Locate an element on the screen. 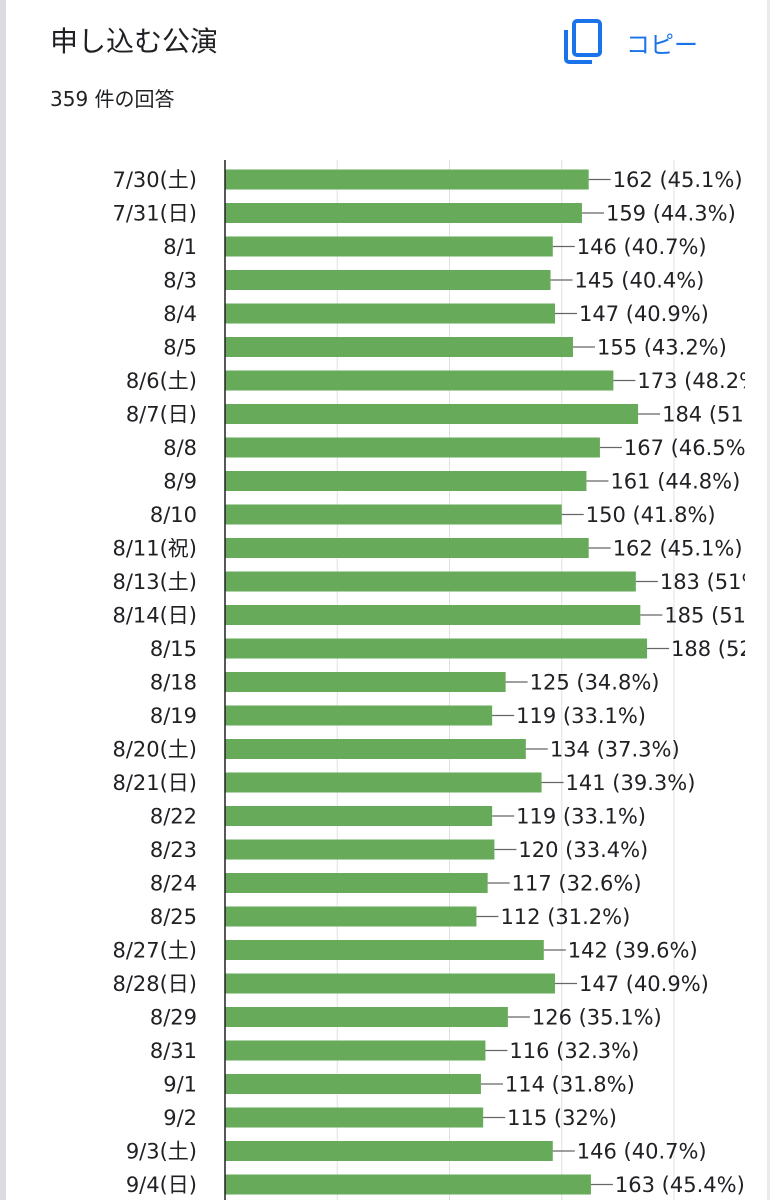 The height and width of the screenshot is (1200, 770). bar-value-label: 114 (31.8%) is located at coordinates (570, 1085).